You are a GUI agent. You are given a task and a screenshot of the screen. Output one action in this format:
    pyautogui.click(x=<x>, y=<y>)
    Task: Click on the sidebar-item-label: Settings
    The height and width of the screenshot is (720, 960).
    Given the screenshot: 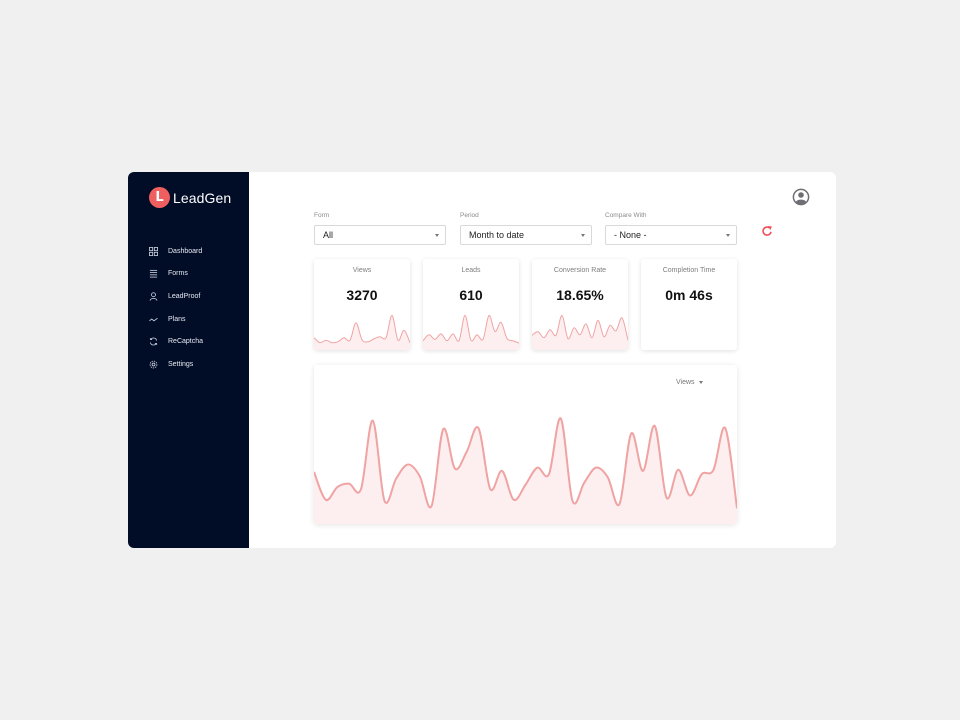 What is the action you would take?
    pyautogui.click(x=181, y=364)
    